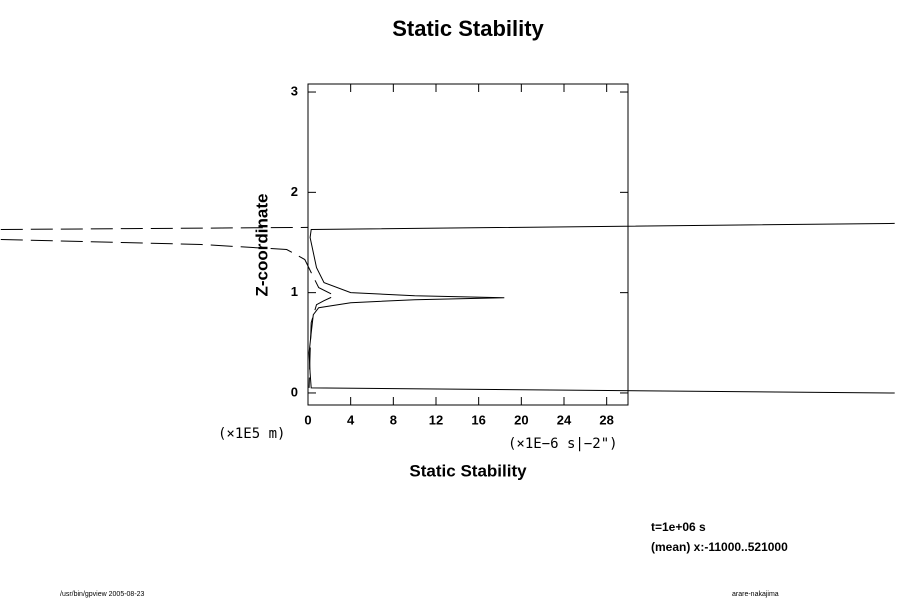  I want to click on y-tick-label: 2, so click(294, 191).